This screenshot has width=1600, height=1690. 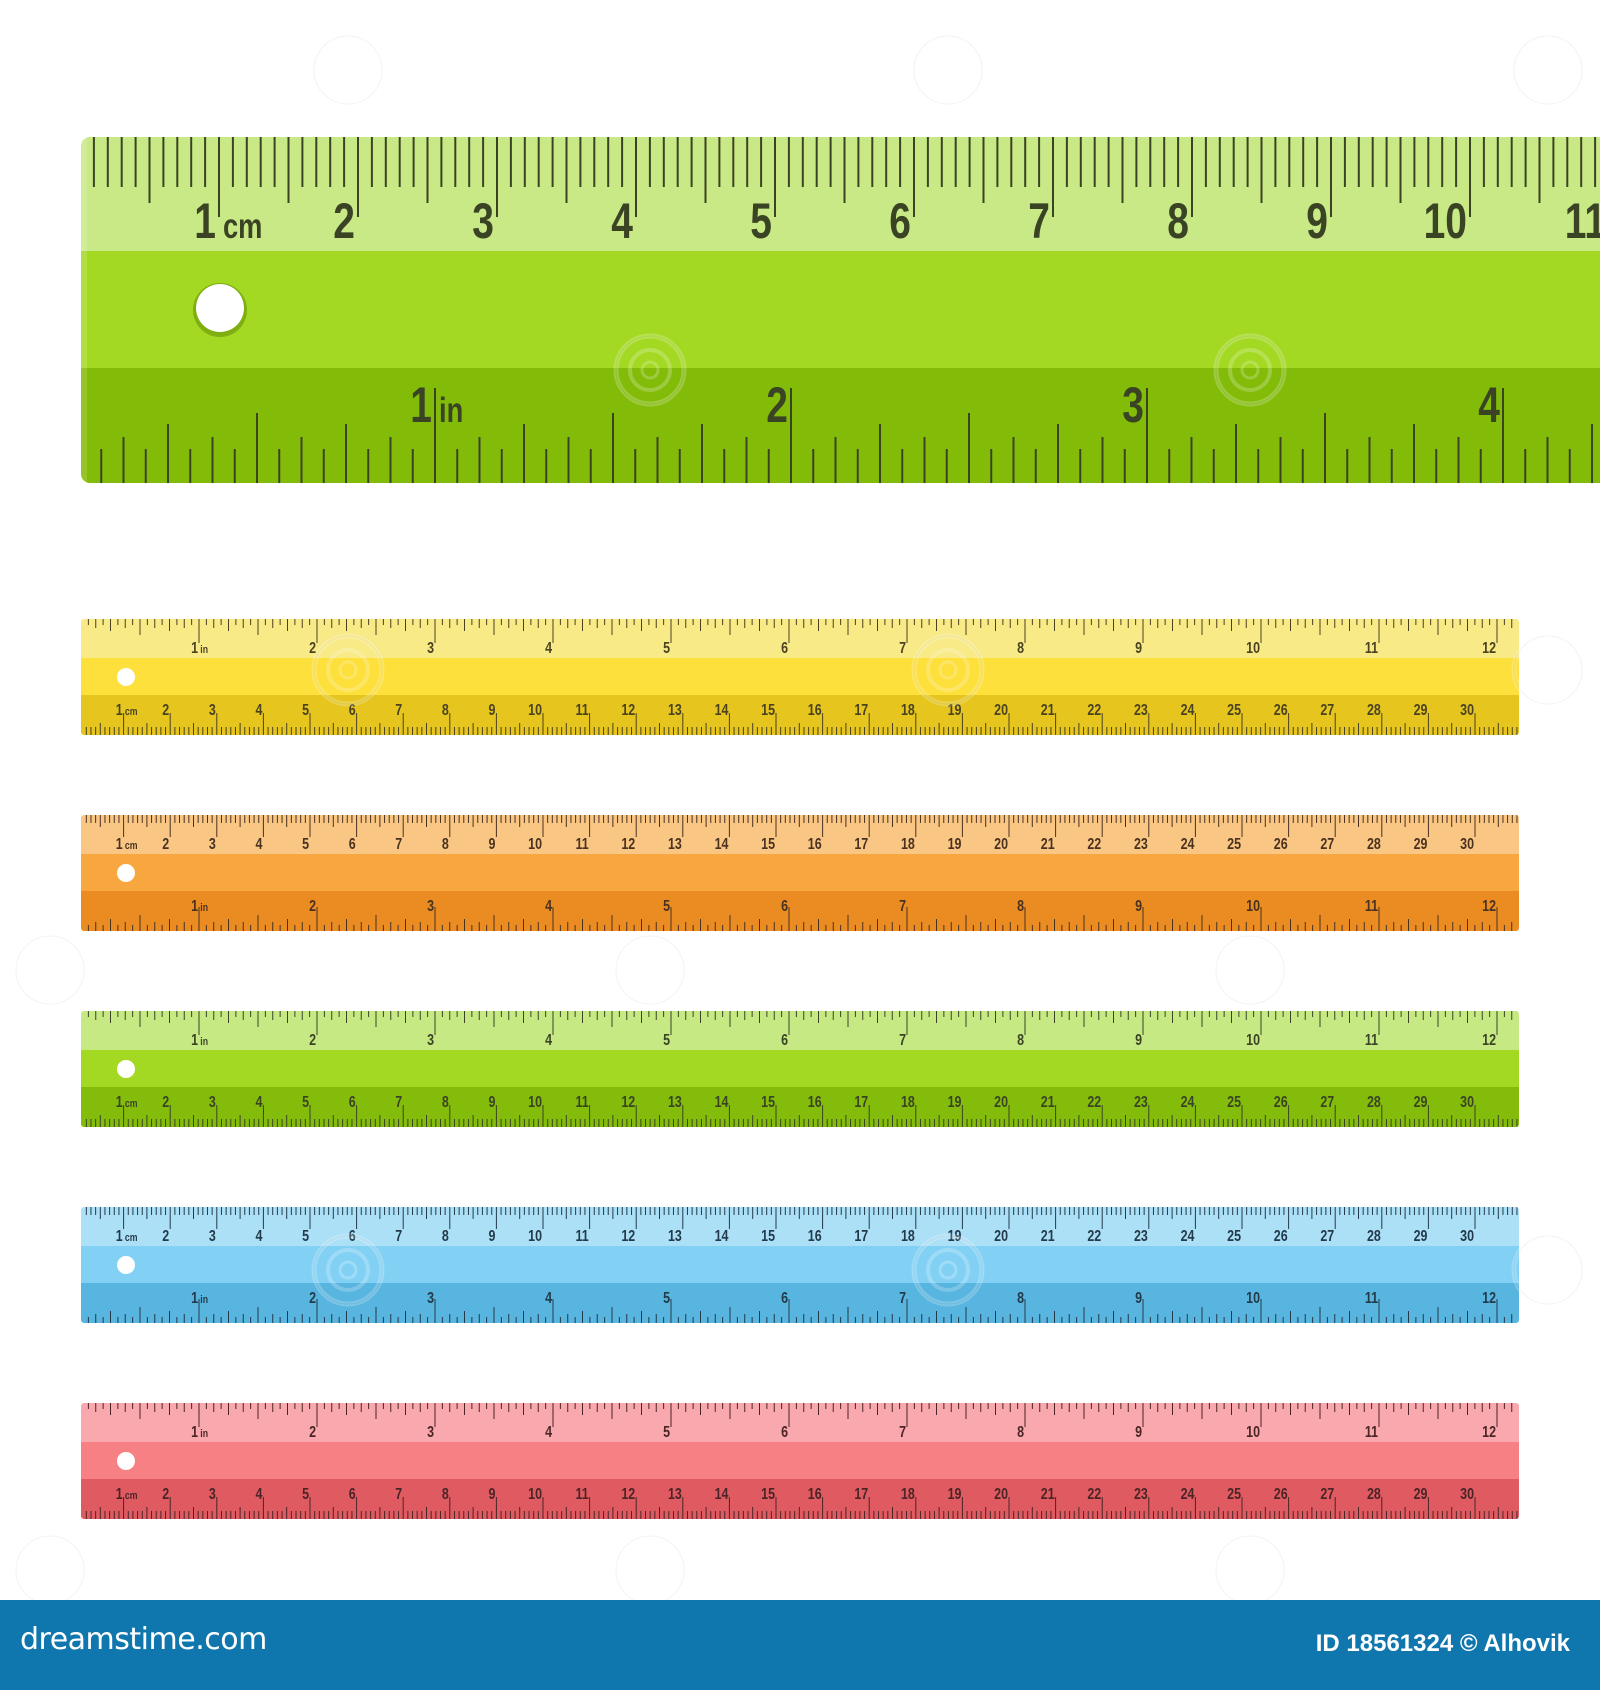 I want to click on cm-label: 14, so click(x=722, y=845).